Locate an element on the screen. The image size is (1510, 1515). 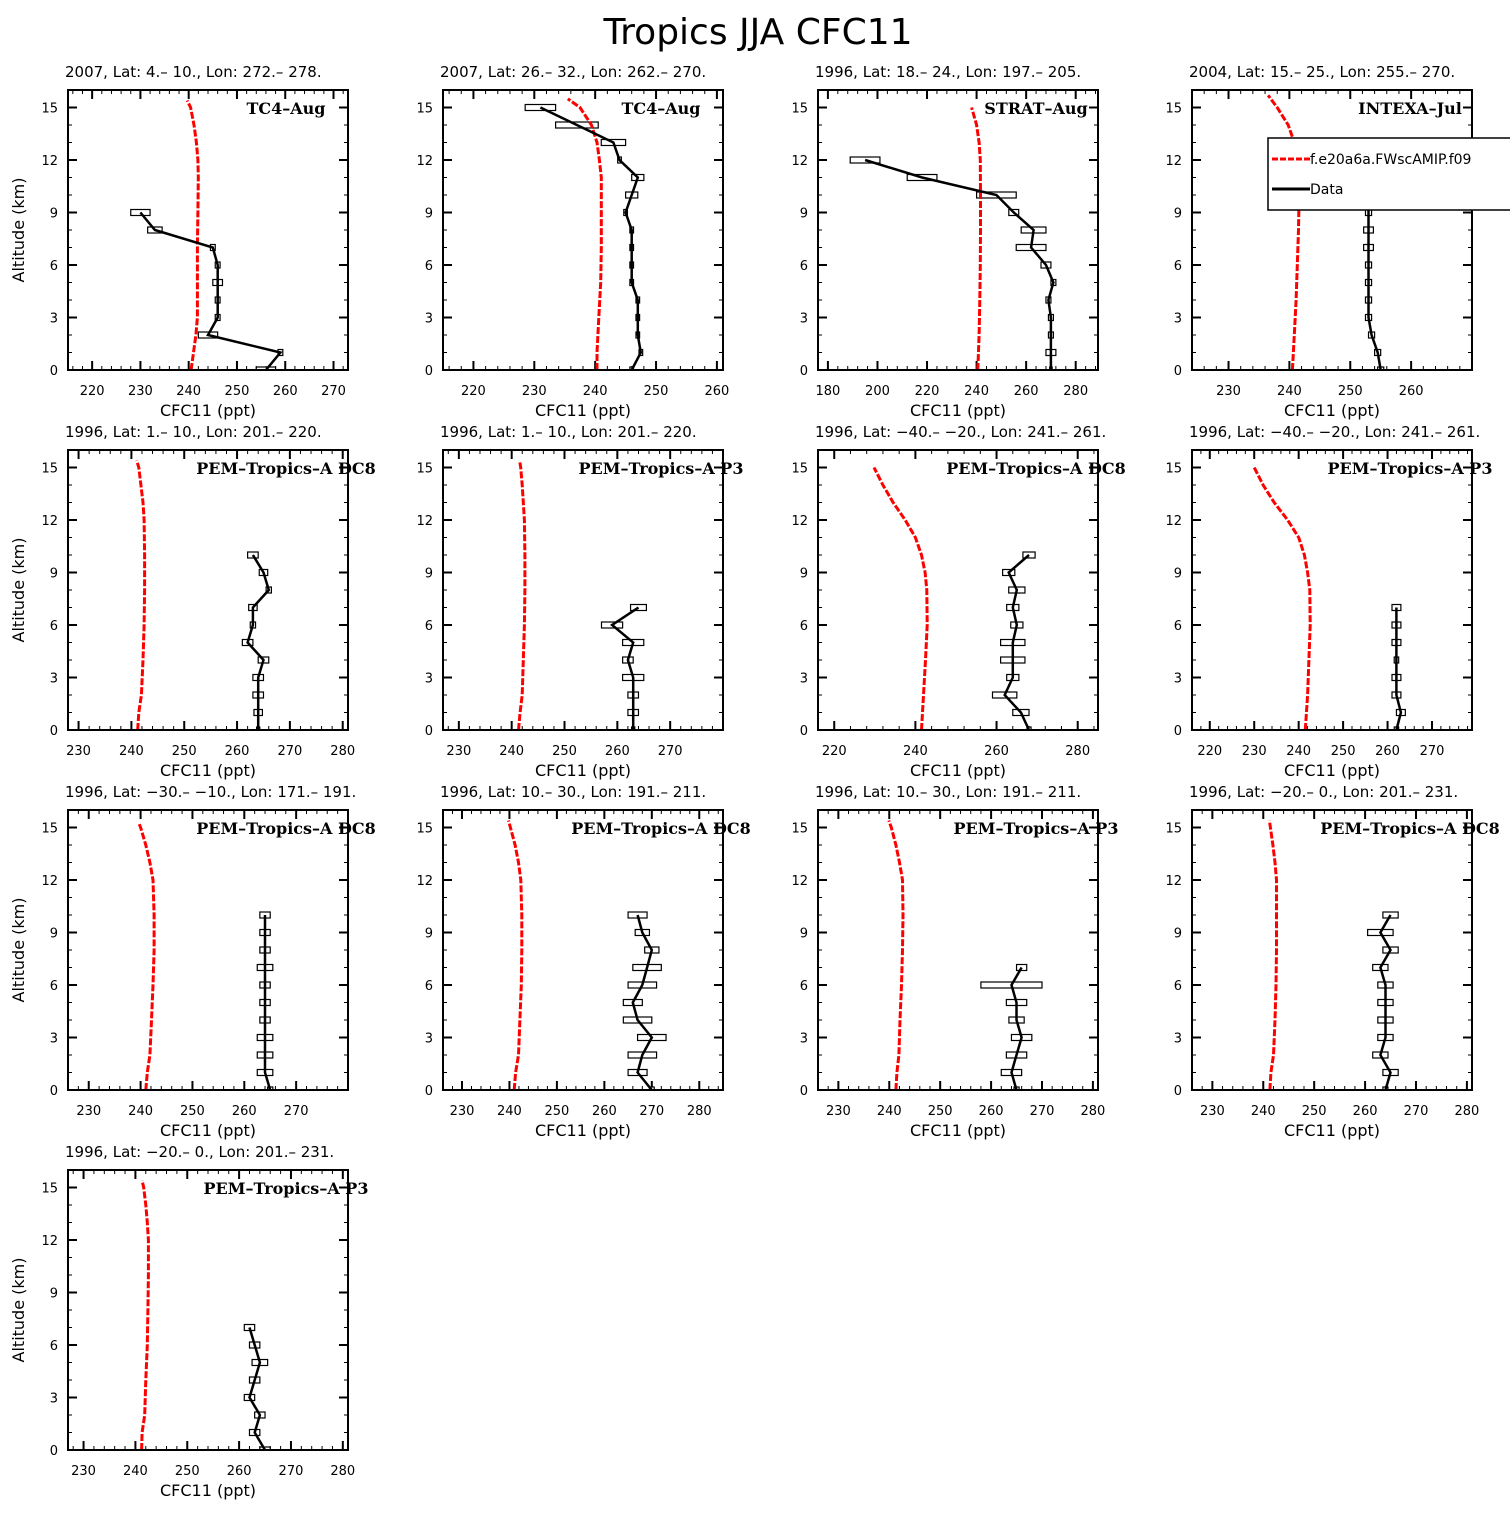
campaign-label: PEM–Tropics–A P3 is located at coordinates (1036, 828).